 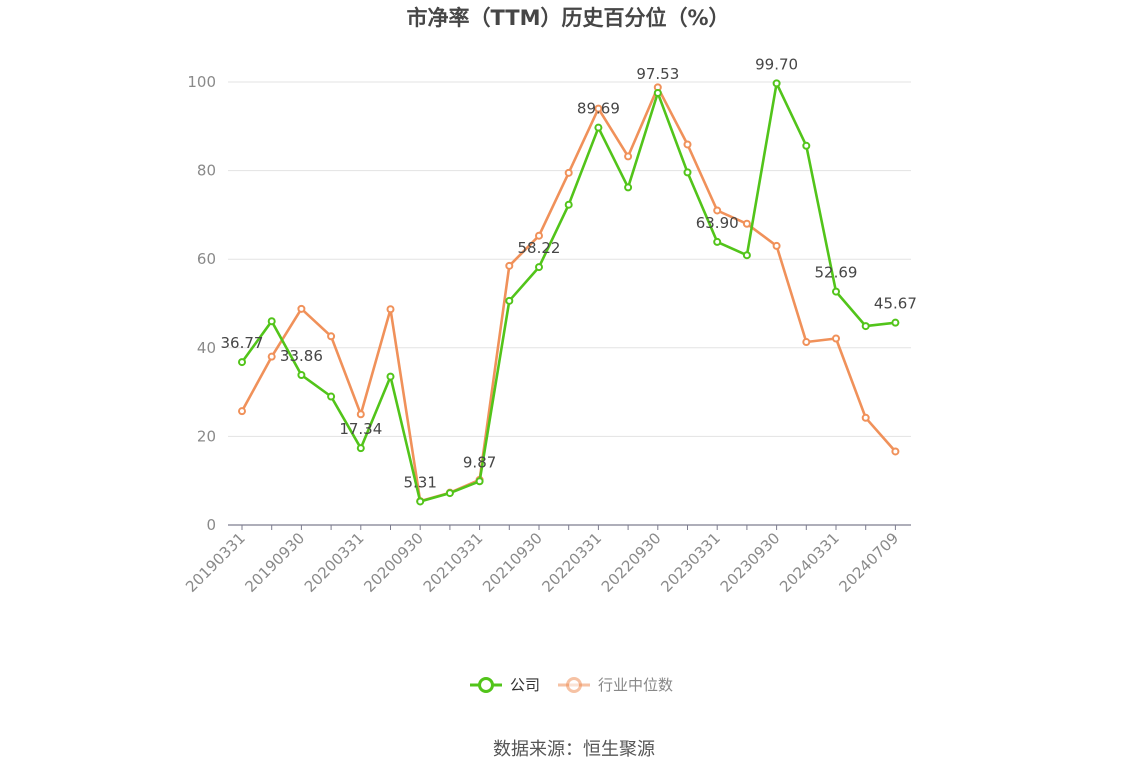 I want to click on data-label: 36.77, so click(x=242, y=343).